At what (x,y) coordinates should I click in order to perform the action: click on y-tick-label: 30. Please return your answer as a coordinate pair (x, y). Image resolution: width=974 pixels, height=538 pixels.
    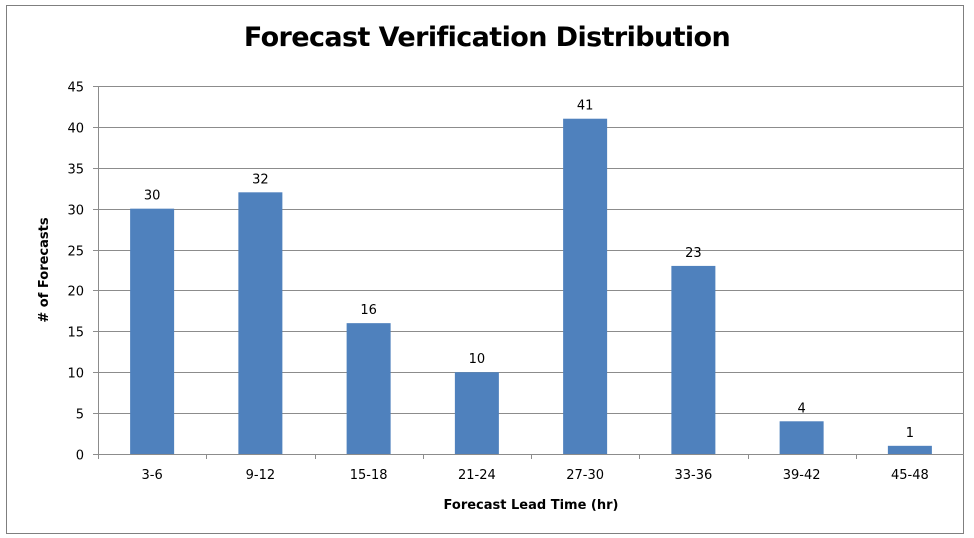
    Looking at the image, I should click on (75, 211).